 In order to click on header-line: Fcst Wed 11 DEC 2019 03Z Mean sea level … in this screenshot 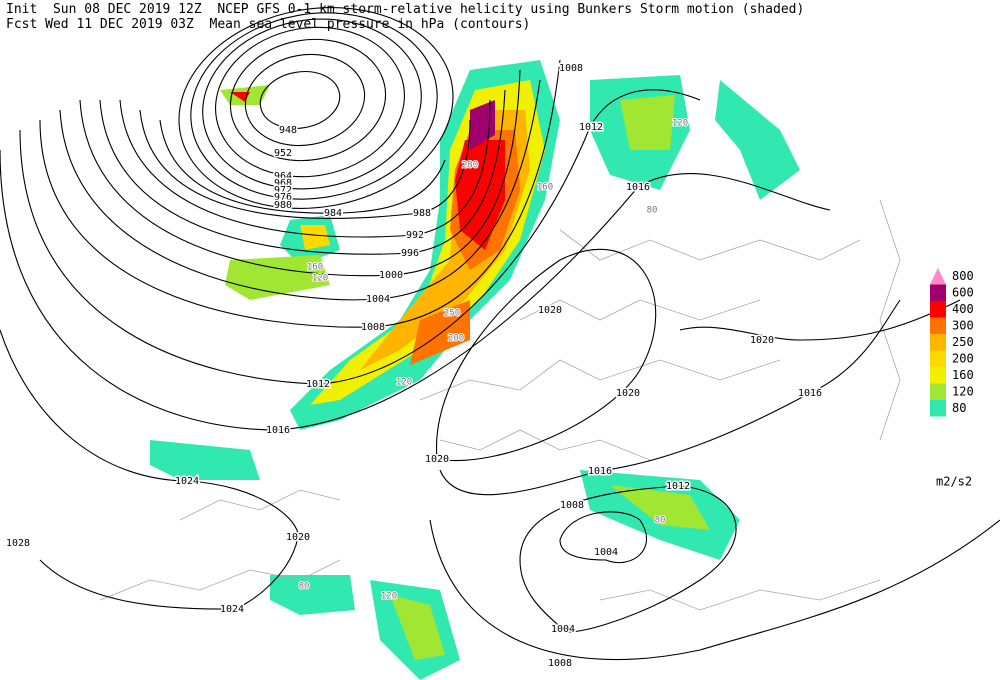, I will do `click(268, 24)`.